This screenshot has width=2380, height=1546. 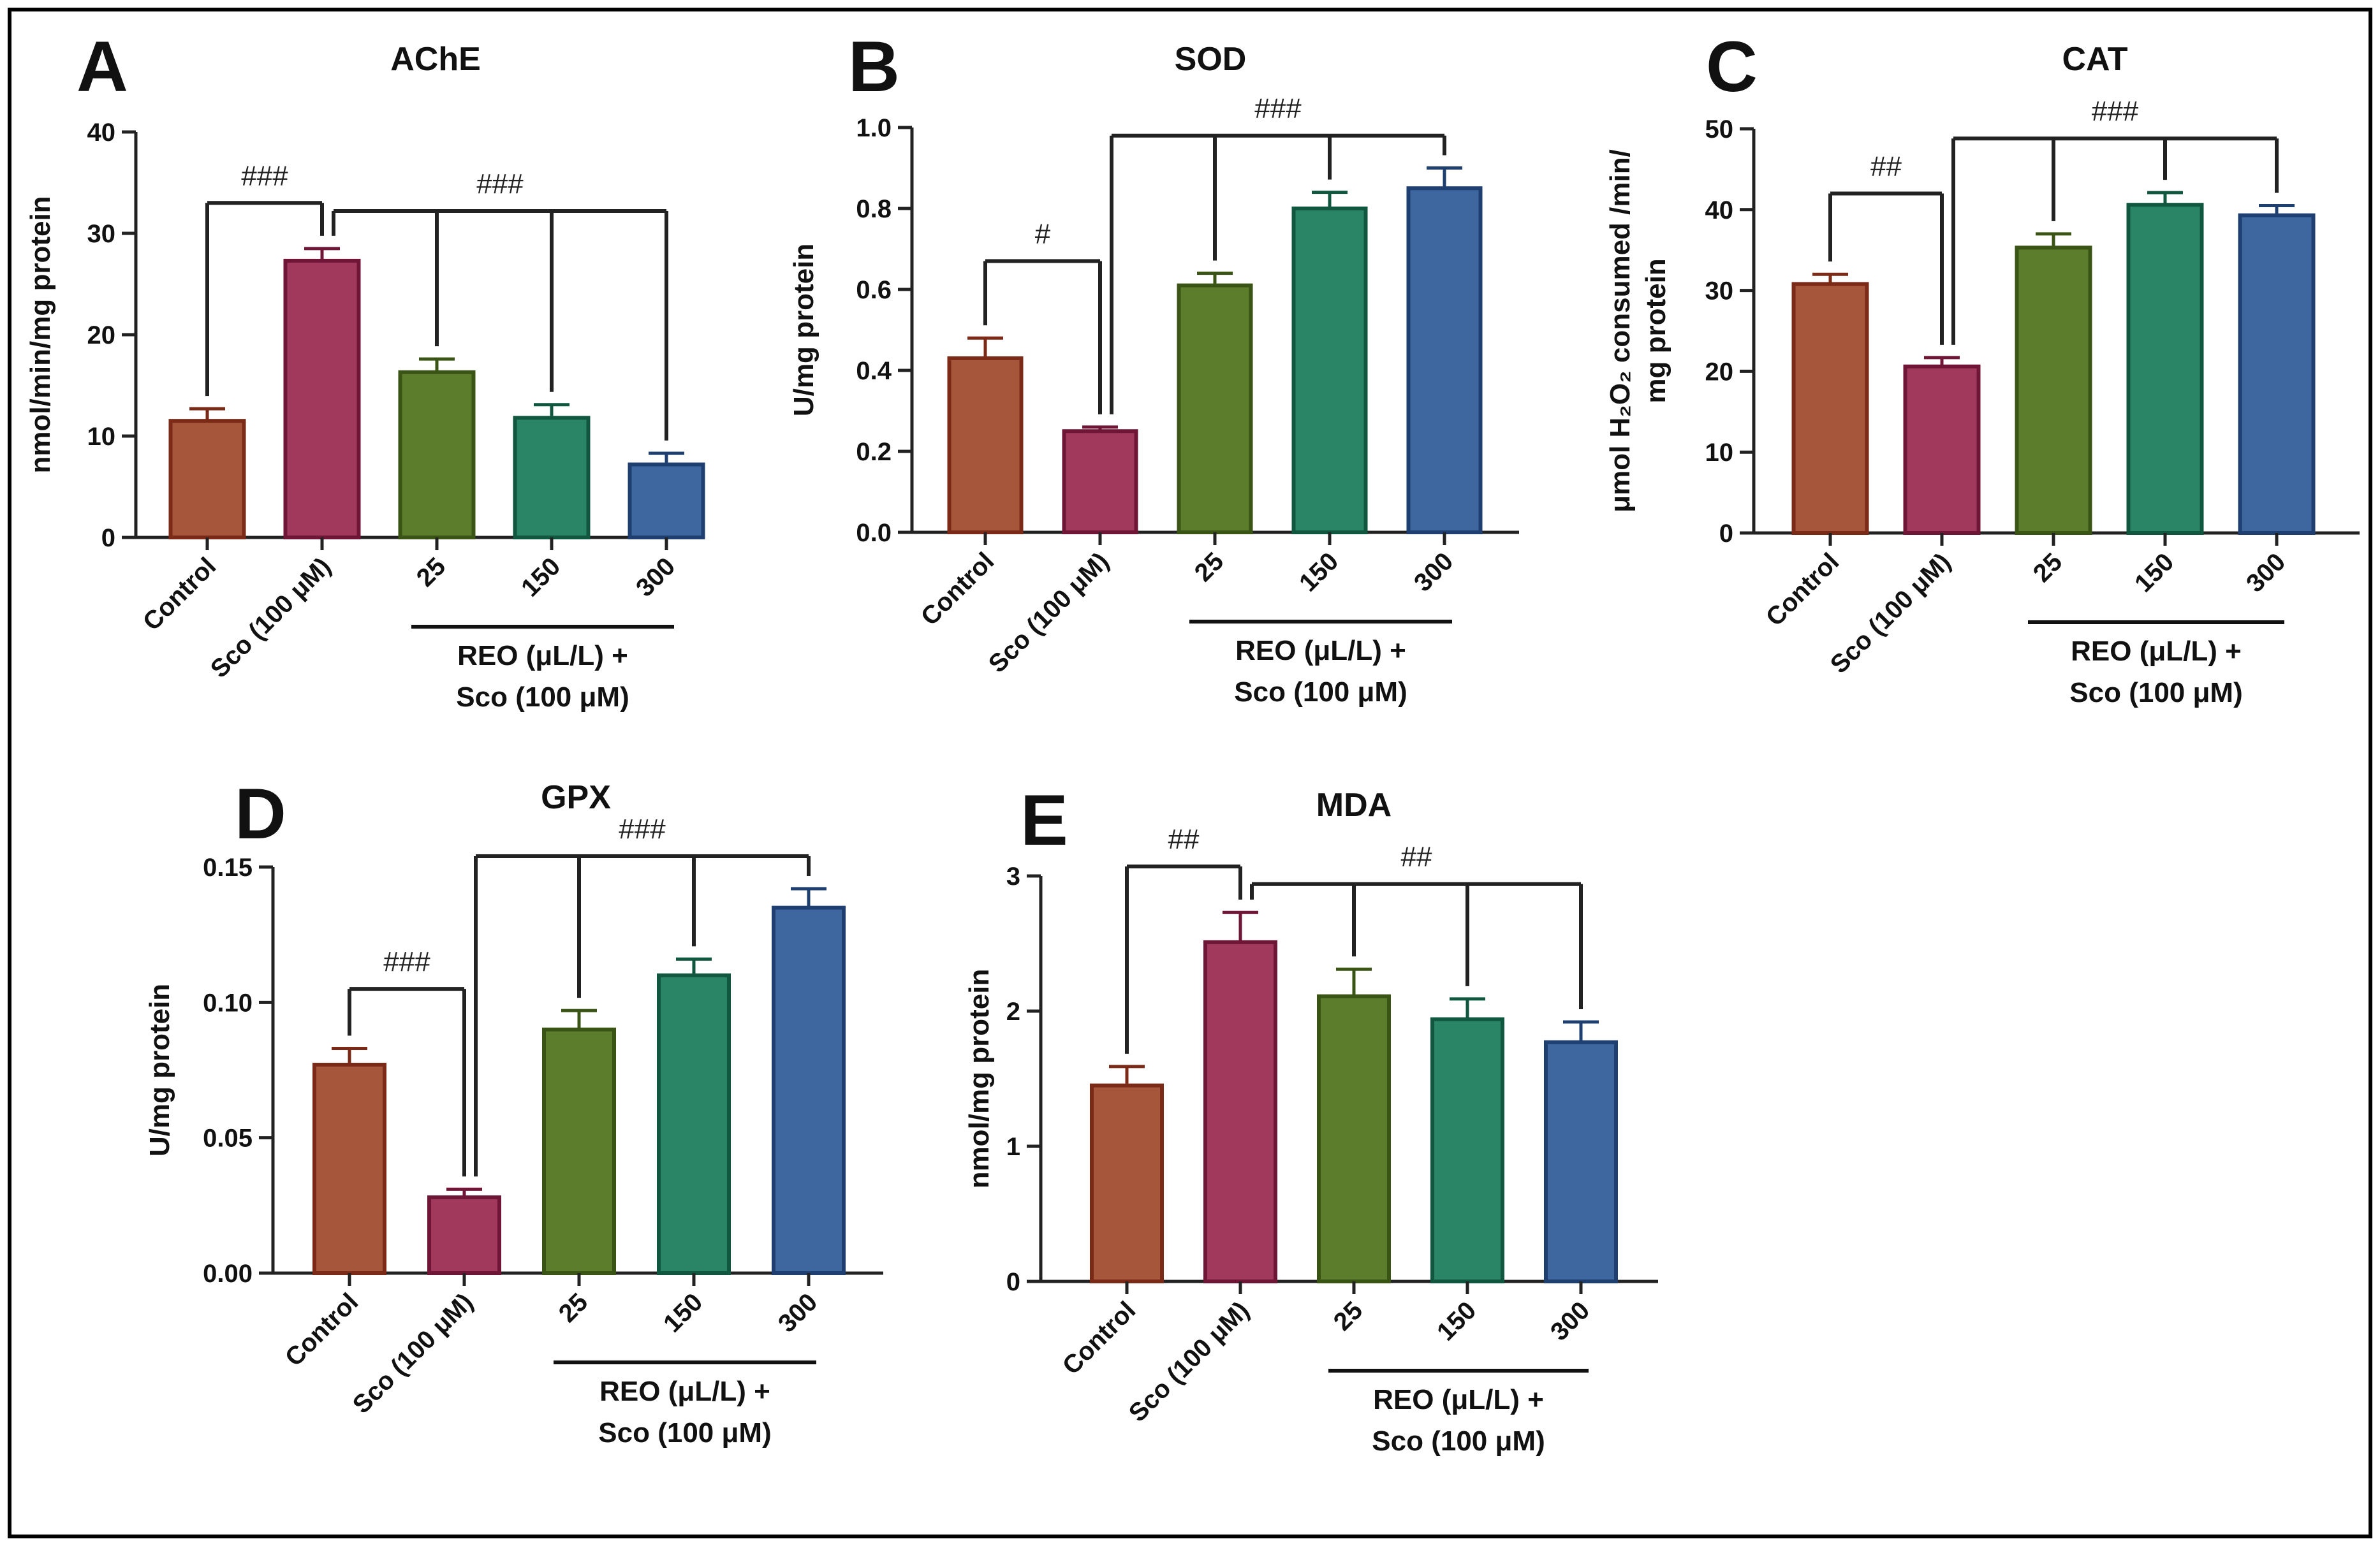 What do you see at coordinates (1044, 820) in the screenshot?
I see `panel-label: E` at bounding box center [1044, 820].